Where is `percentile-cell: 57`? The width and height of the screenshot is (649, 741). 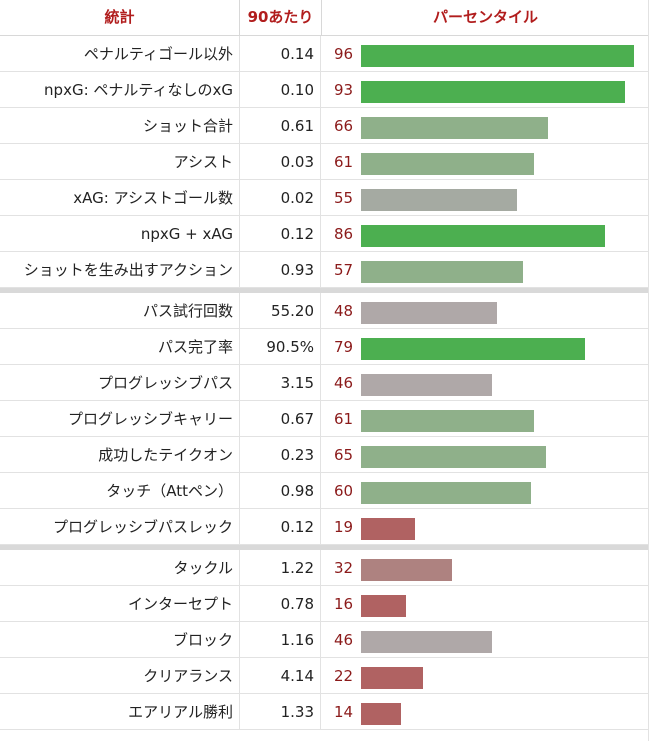
percentile-cell: 57 is located at coordinates (485, 270).